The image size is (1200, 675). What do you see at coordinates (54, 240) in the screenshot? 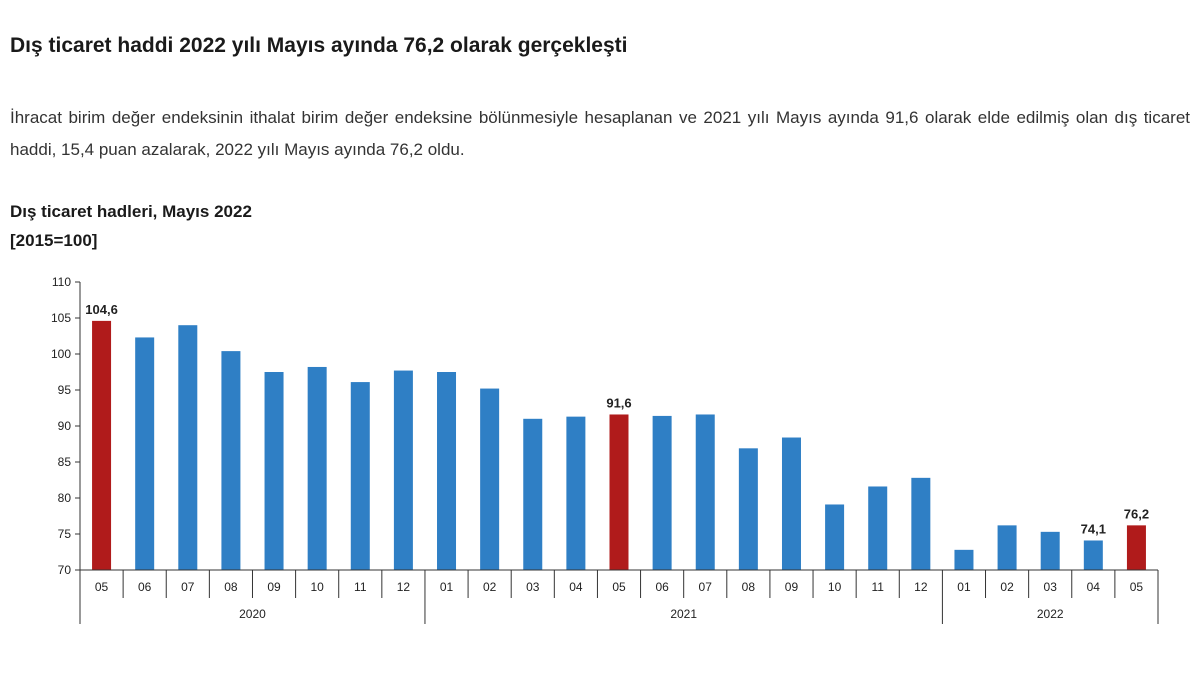
I see `chart-subtitle: [2015=100]` at bounding box center [54, 240].